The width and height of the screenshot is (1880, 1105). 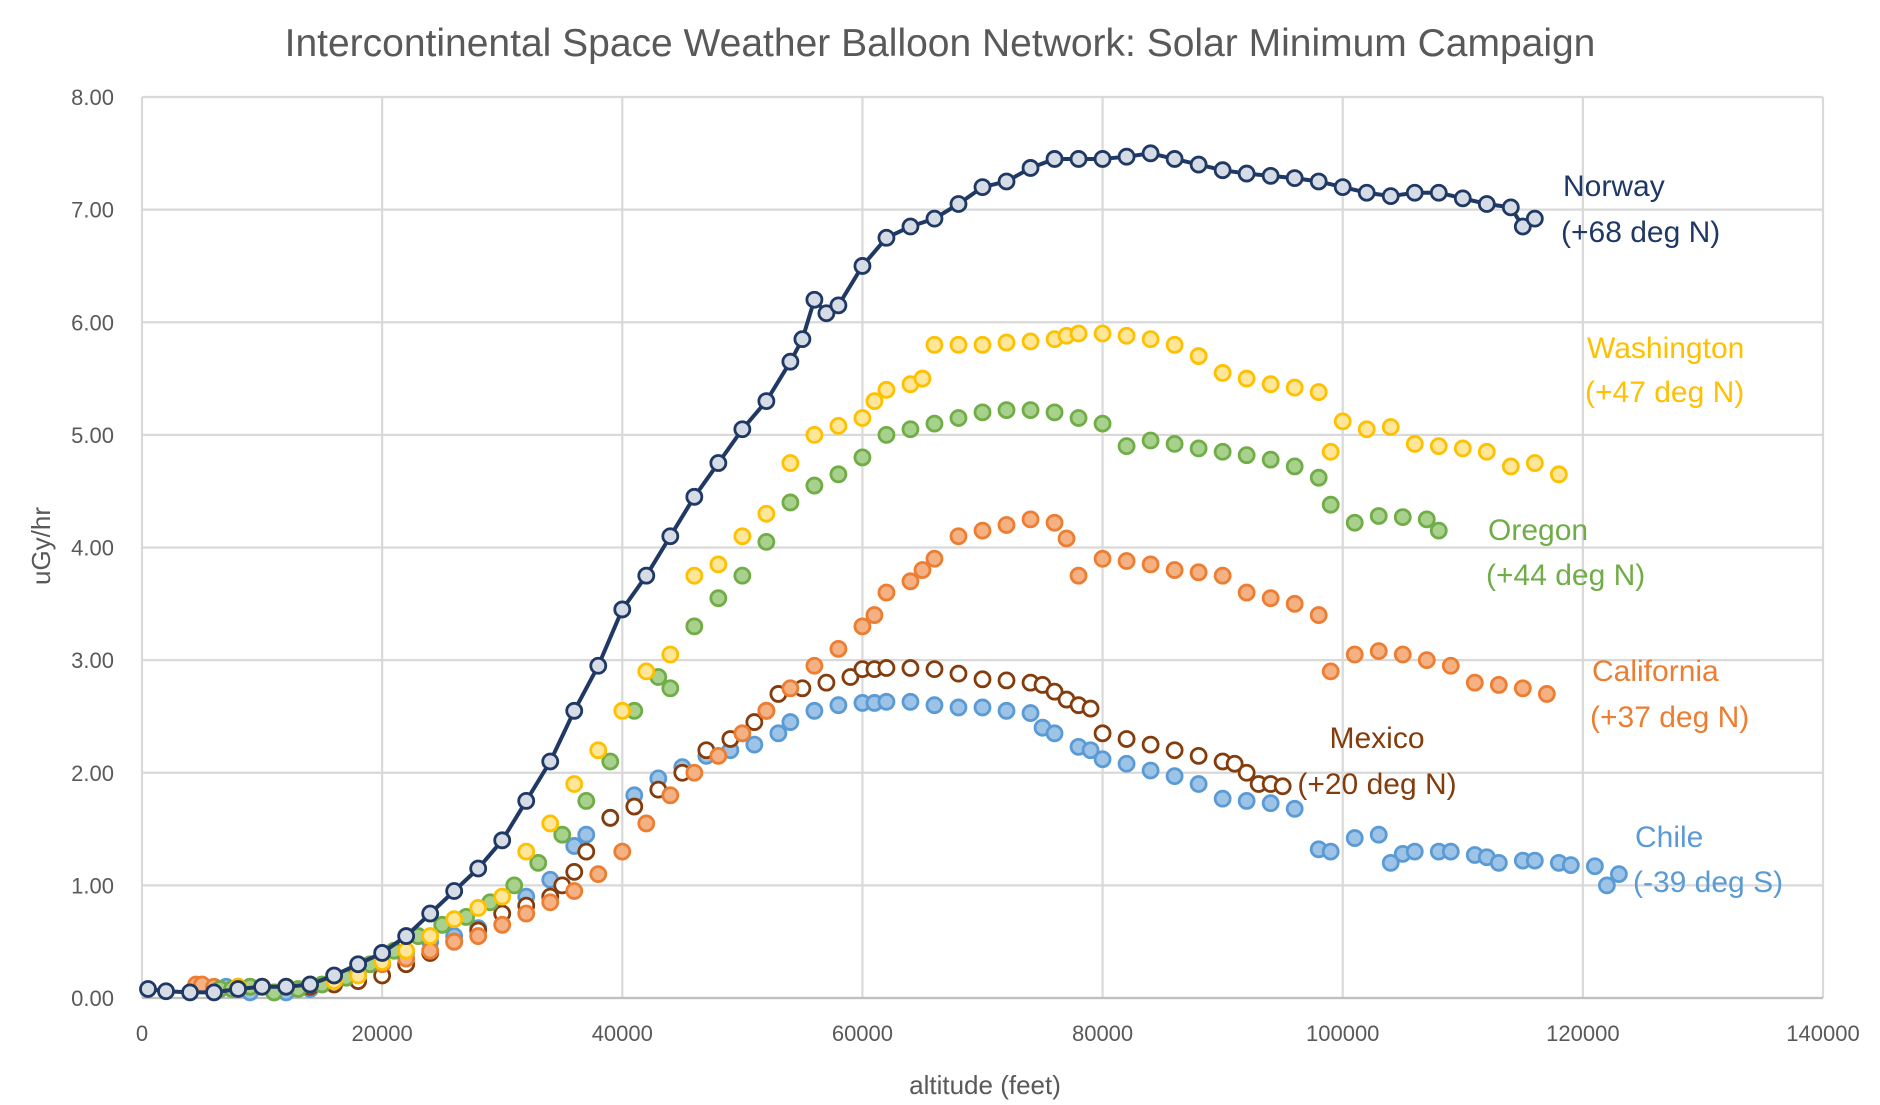 I want to click on series-label-name: Washington, so click(x=1665, y=348).